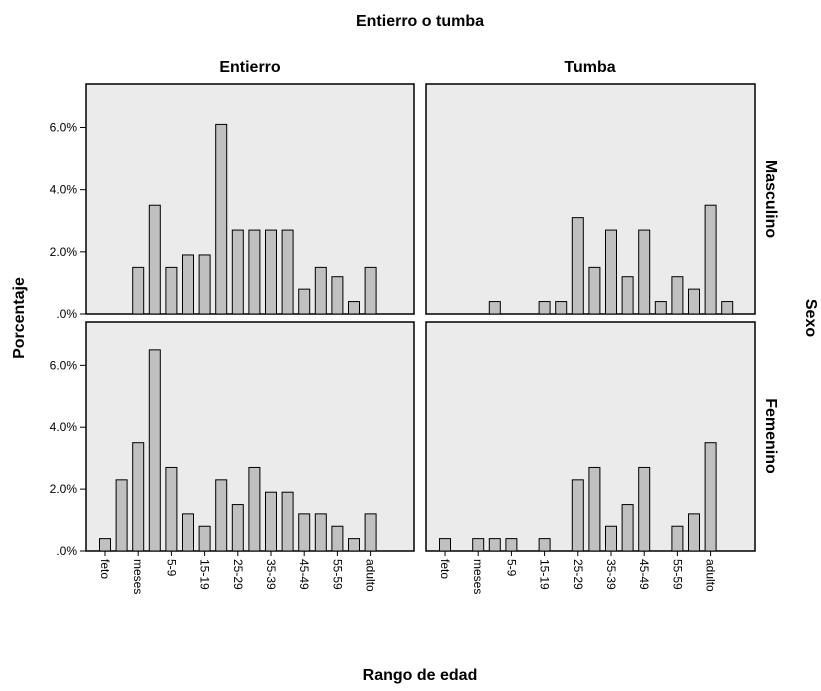 The width and height of the screenshot is (821, 691). I want to click on row-title: Sexo, so click(810, 318).